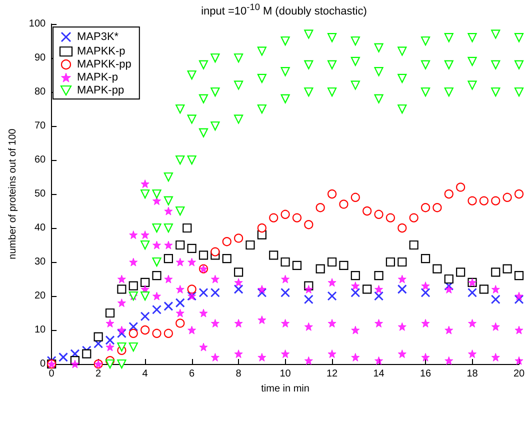 The width and height of the screenshot is (529, 423). I want to click on x-tick-label: 4, so click(145, 374).